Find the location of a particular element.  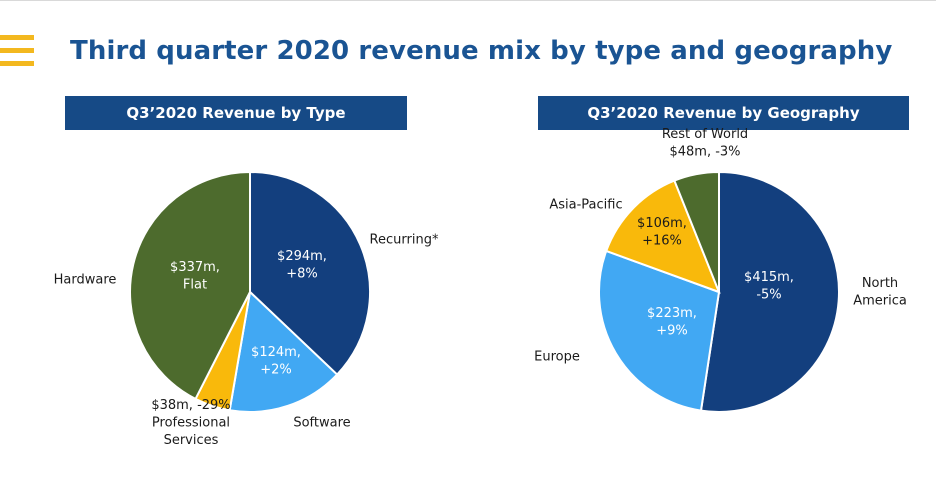

data-label-asia-pacific: $106m, is located at coordinates (662, 223).